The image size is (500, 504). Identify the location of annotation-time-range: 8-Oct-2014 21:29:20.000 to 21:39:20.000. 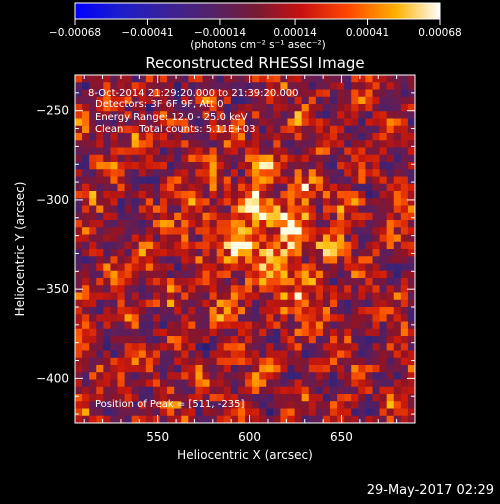
(193, 93).